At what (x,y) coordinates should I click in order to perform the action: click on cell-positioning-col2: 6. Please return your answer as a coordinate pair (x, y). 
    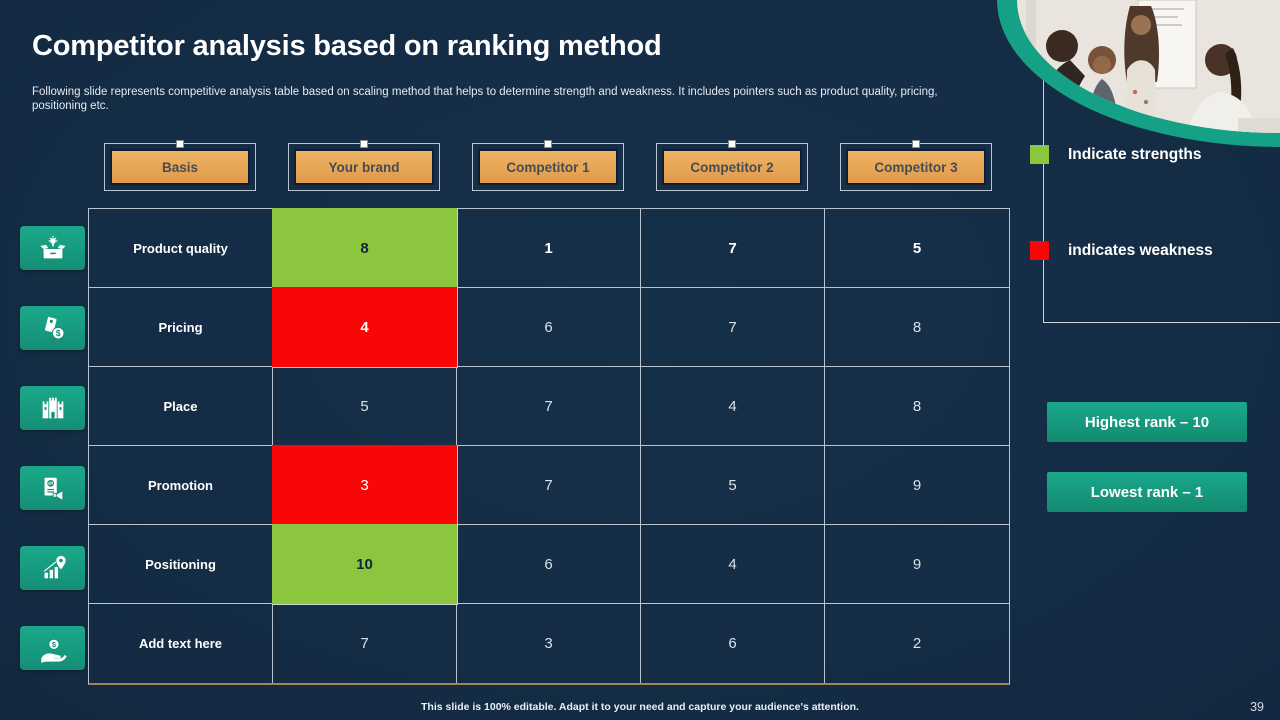
    Looking at the image, I should click on (549, 564).